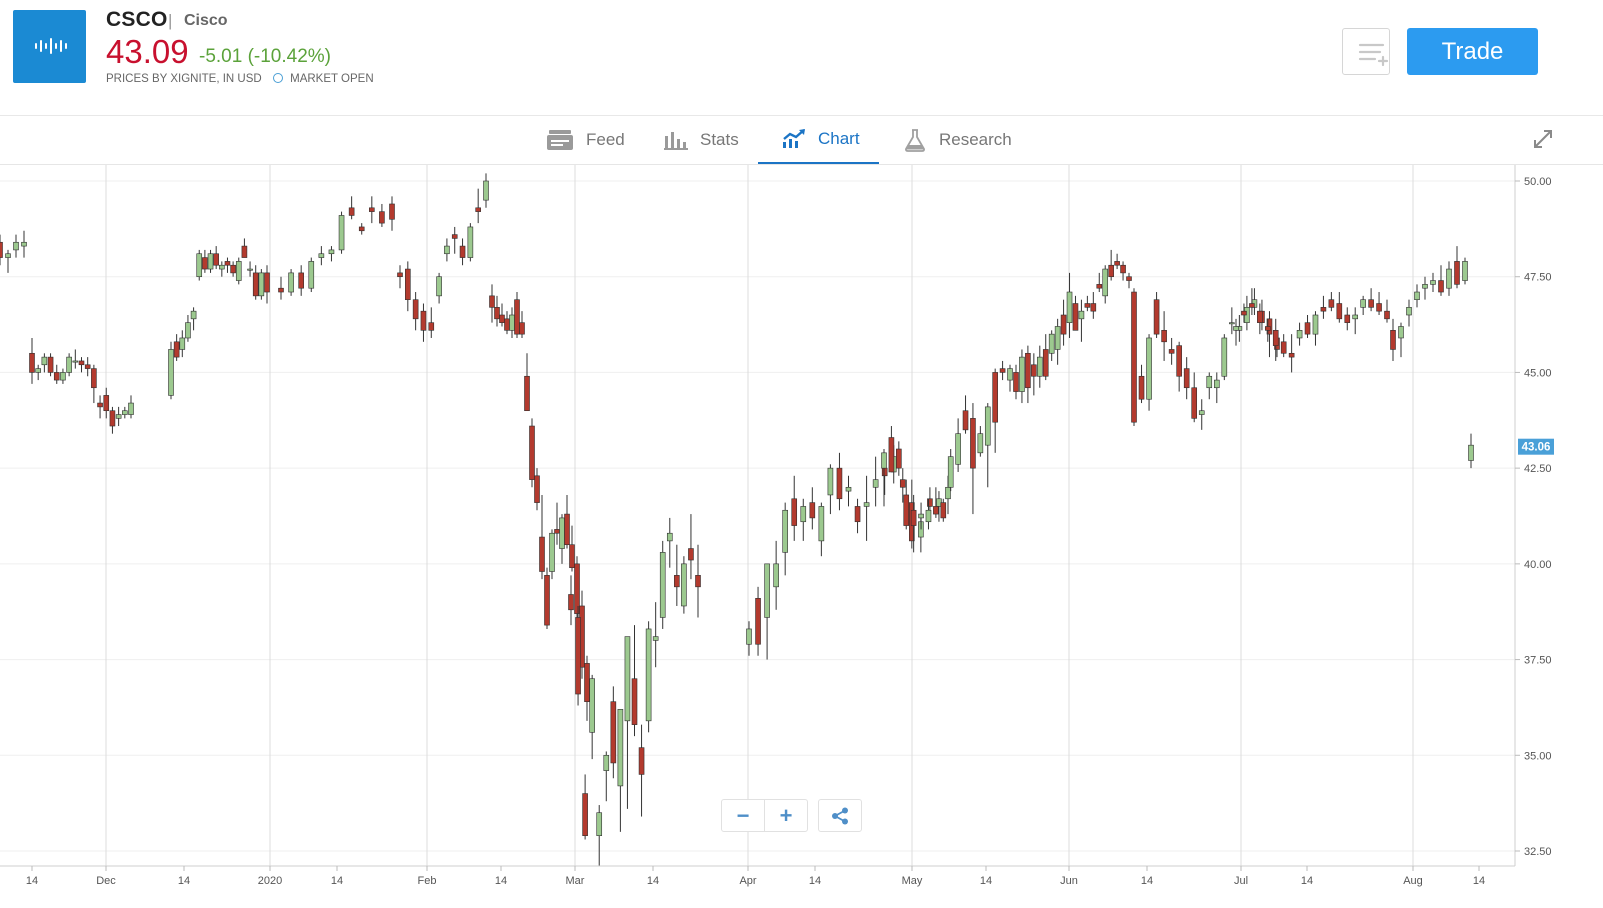 The image size is (1603, 908). Describe the element at coordinates (1538, 756) in the screenshot. I see `y-tick-label: 35.00` at that location.